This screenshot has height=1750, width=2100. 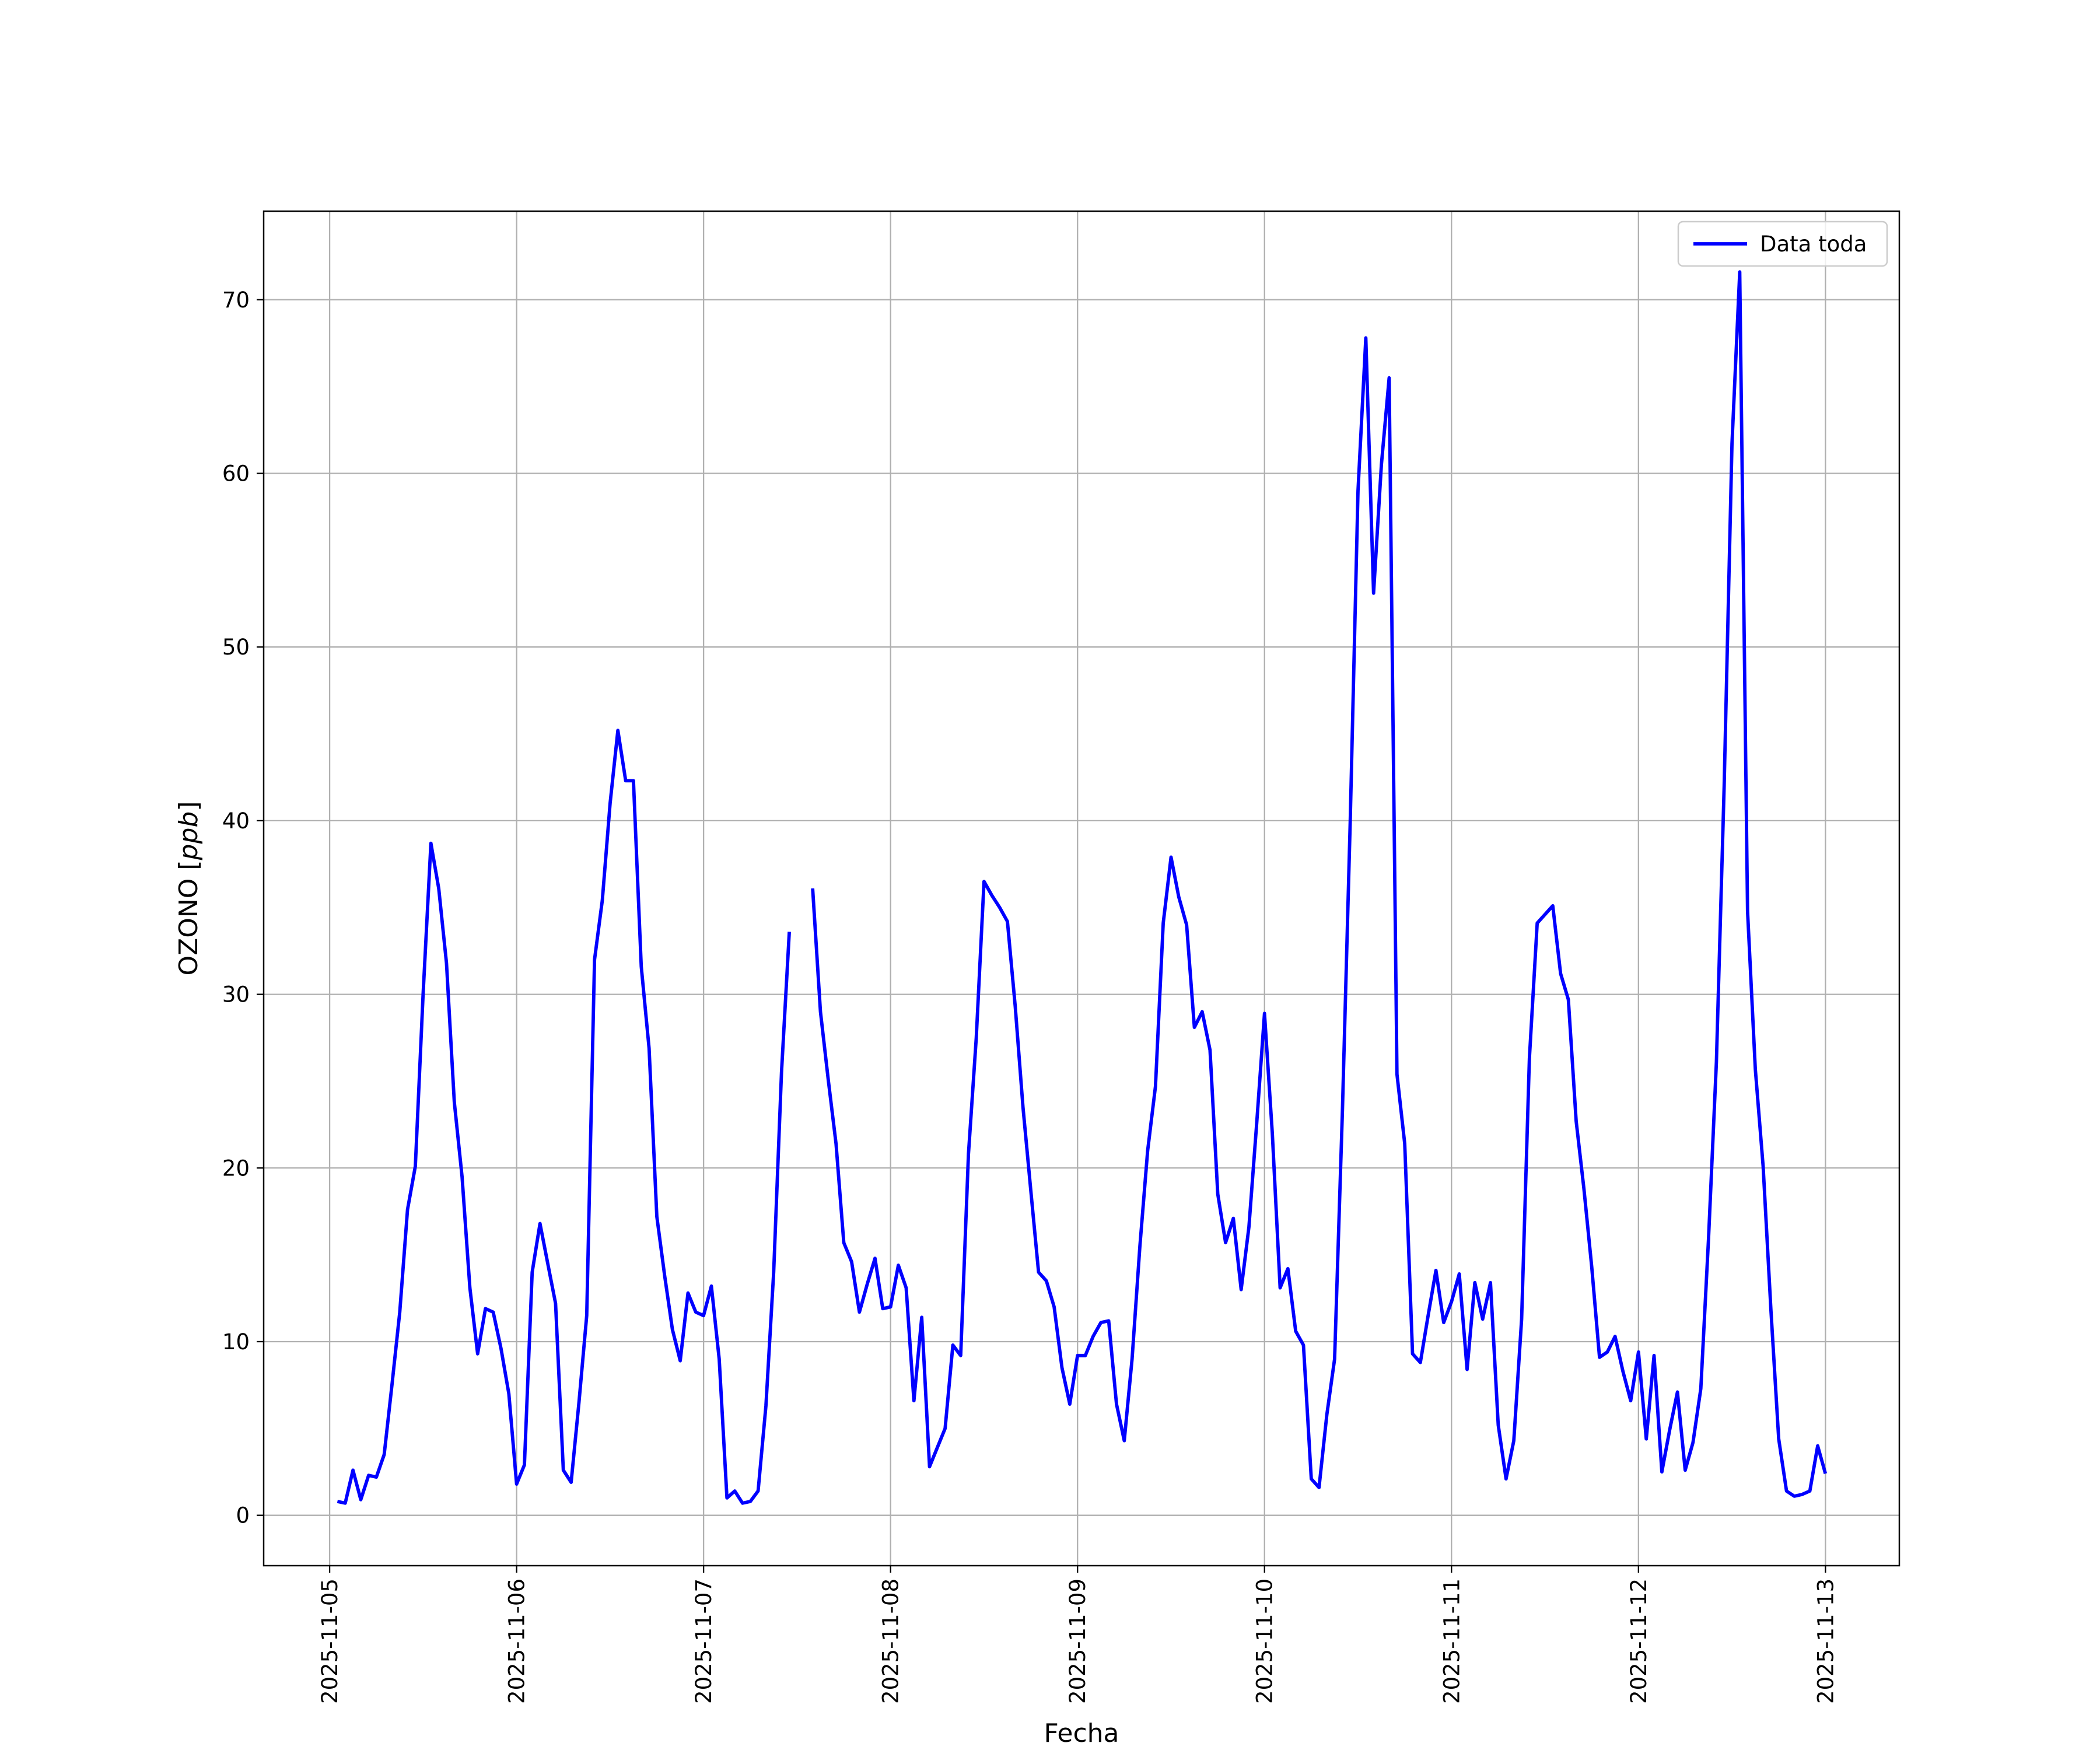 I want to click on y-tick-label: 60, so click(x=236, y=474).